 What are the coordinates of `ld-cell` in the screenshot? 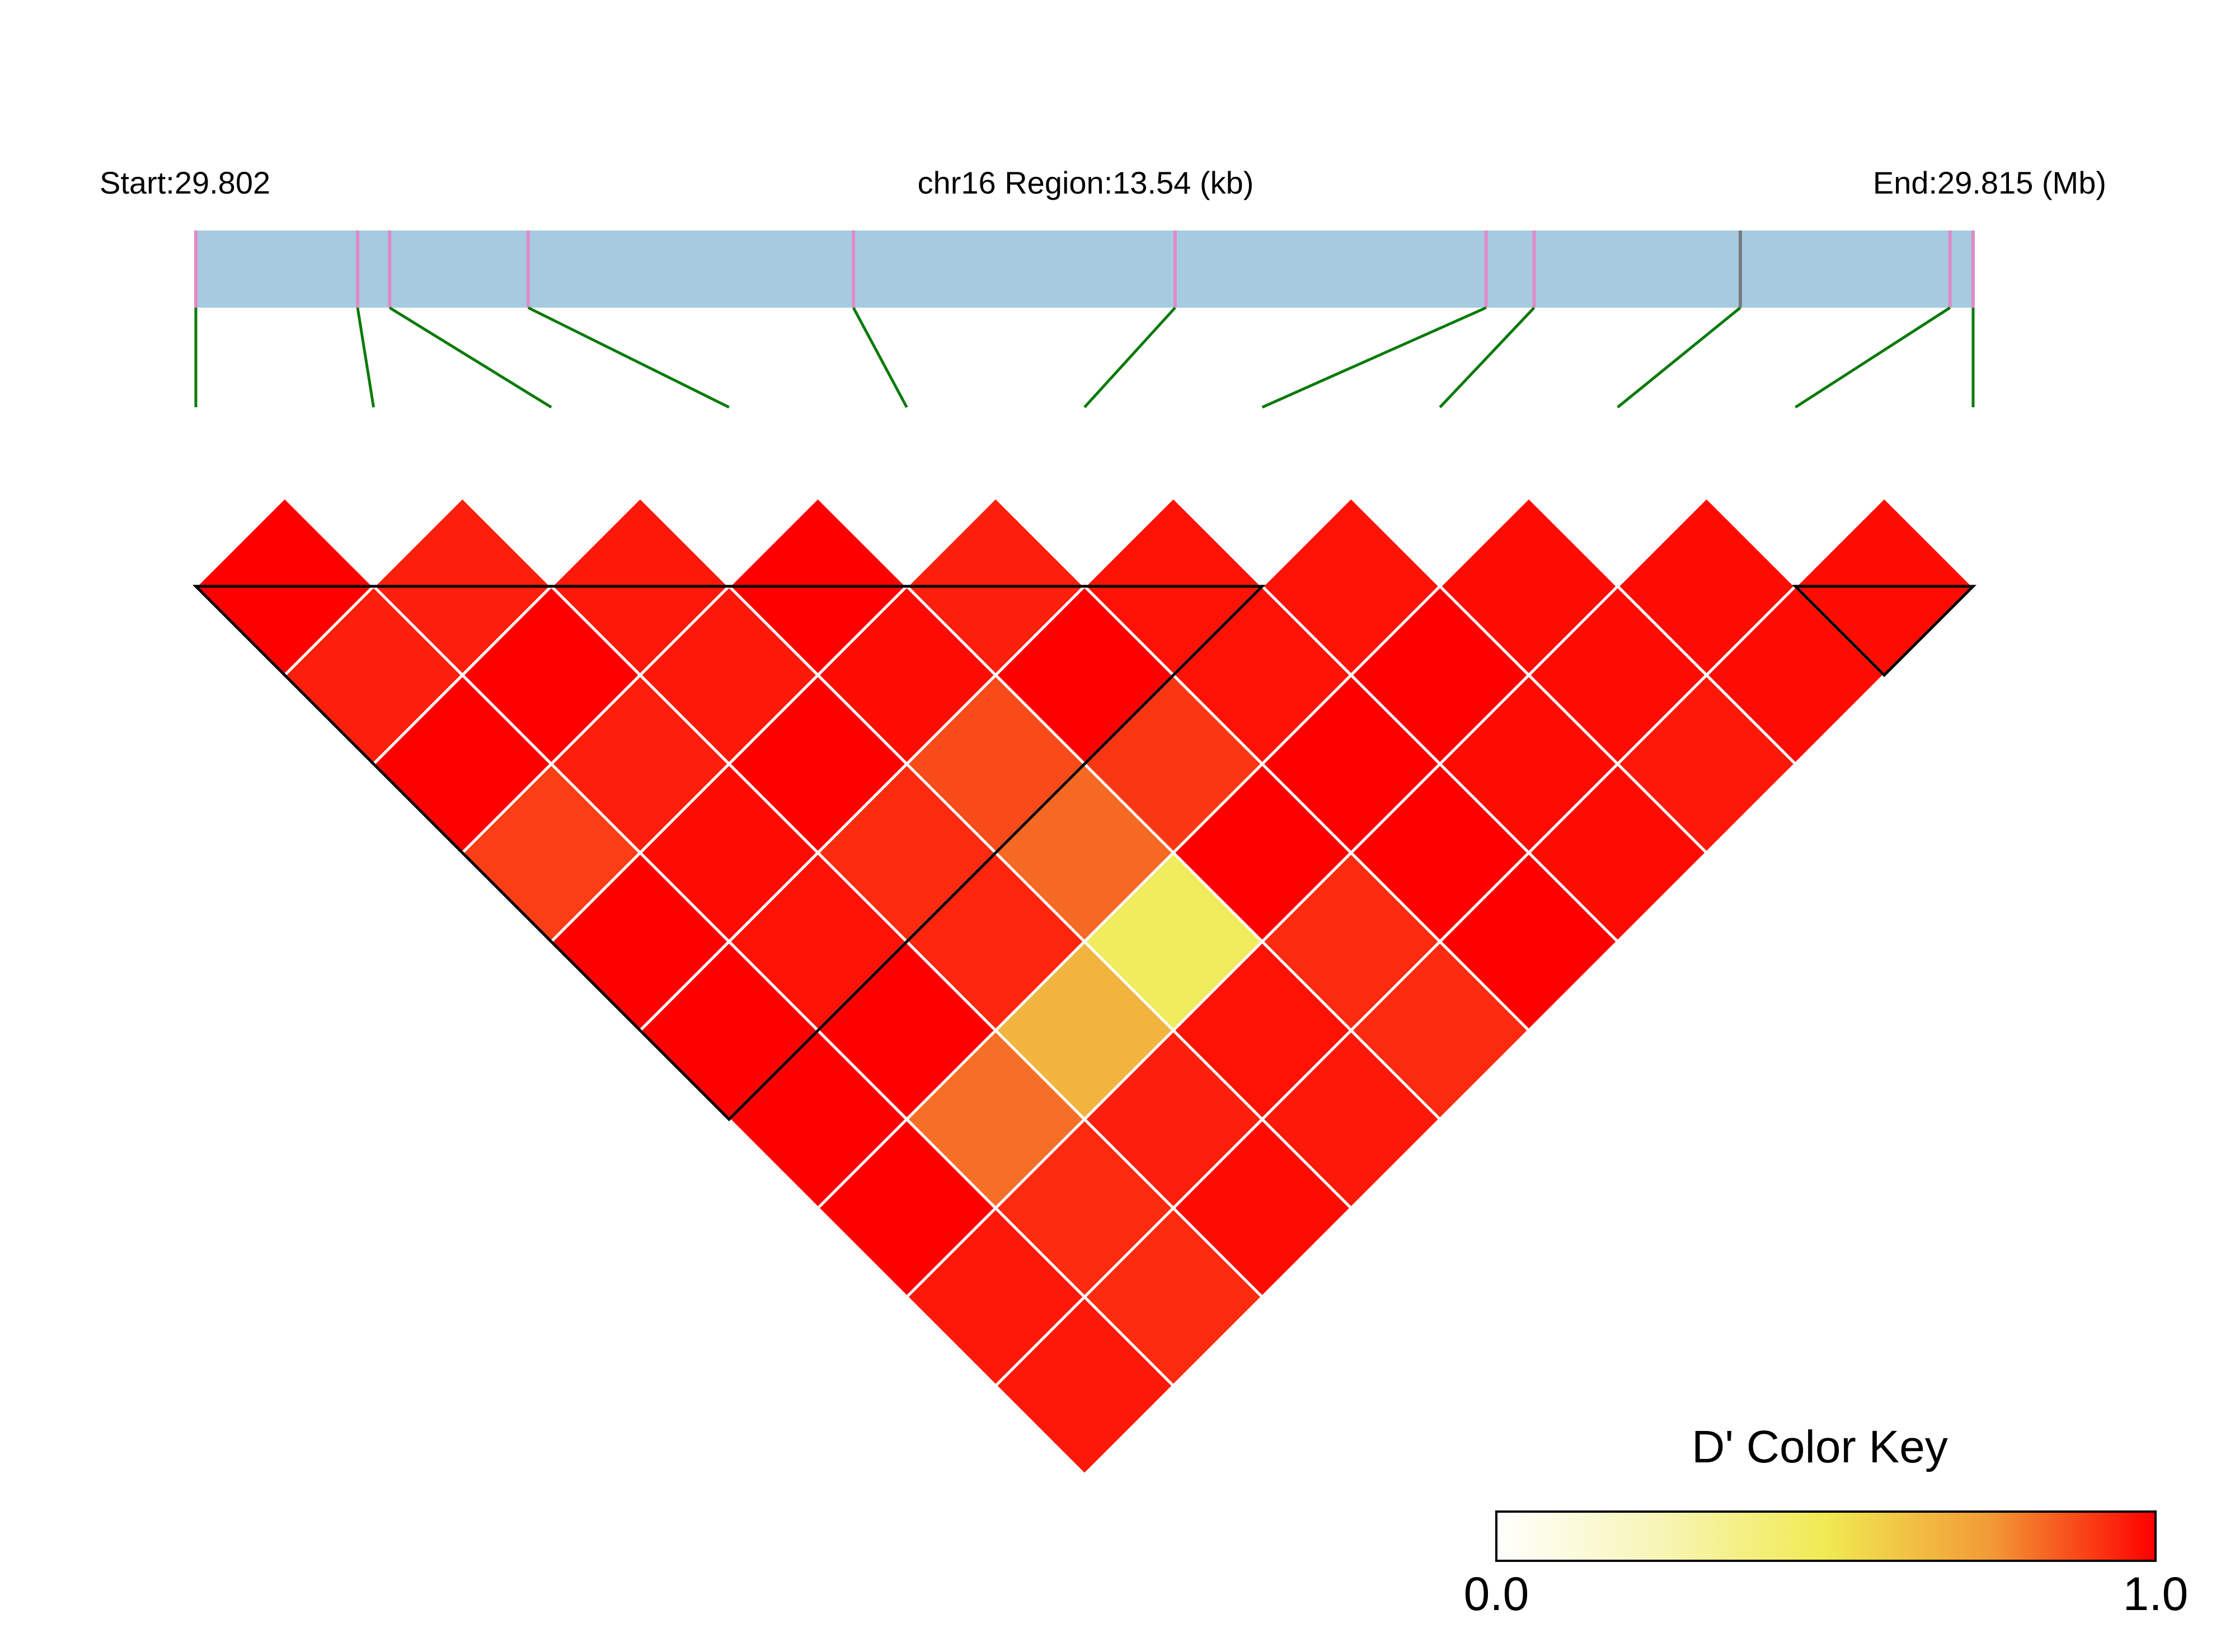 It's located at (1084, 1386).